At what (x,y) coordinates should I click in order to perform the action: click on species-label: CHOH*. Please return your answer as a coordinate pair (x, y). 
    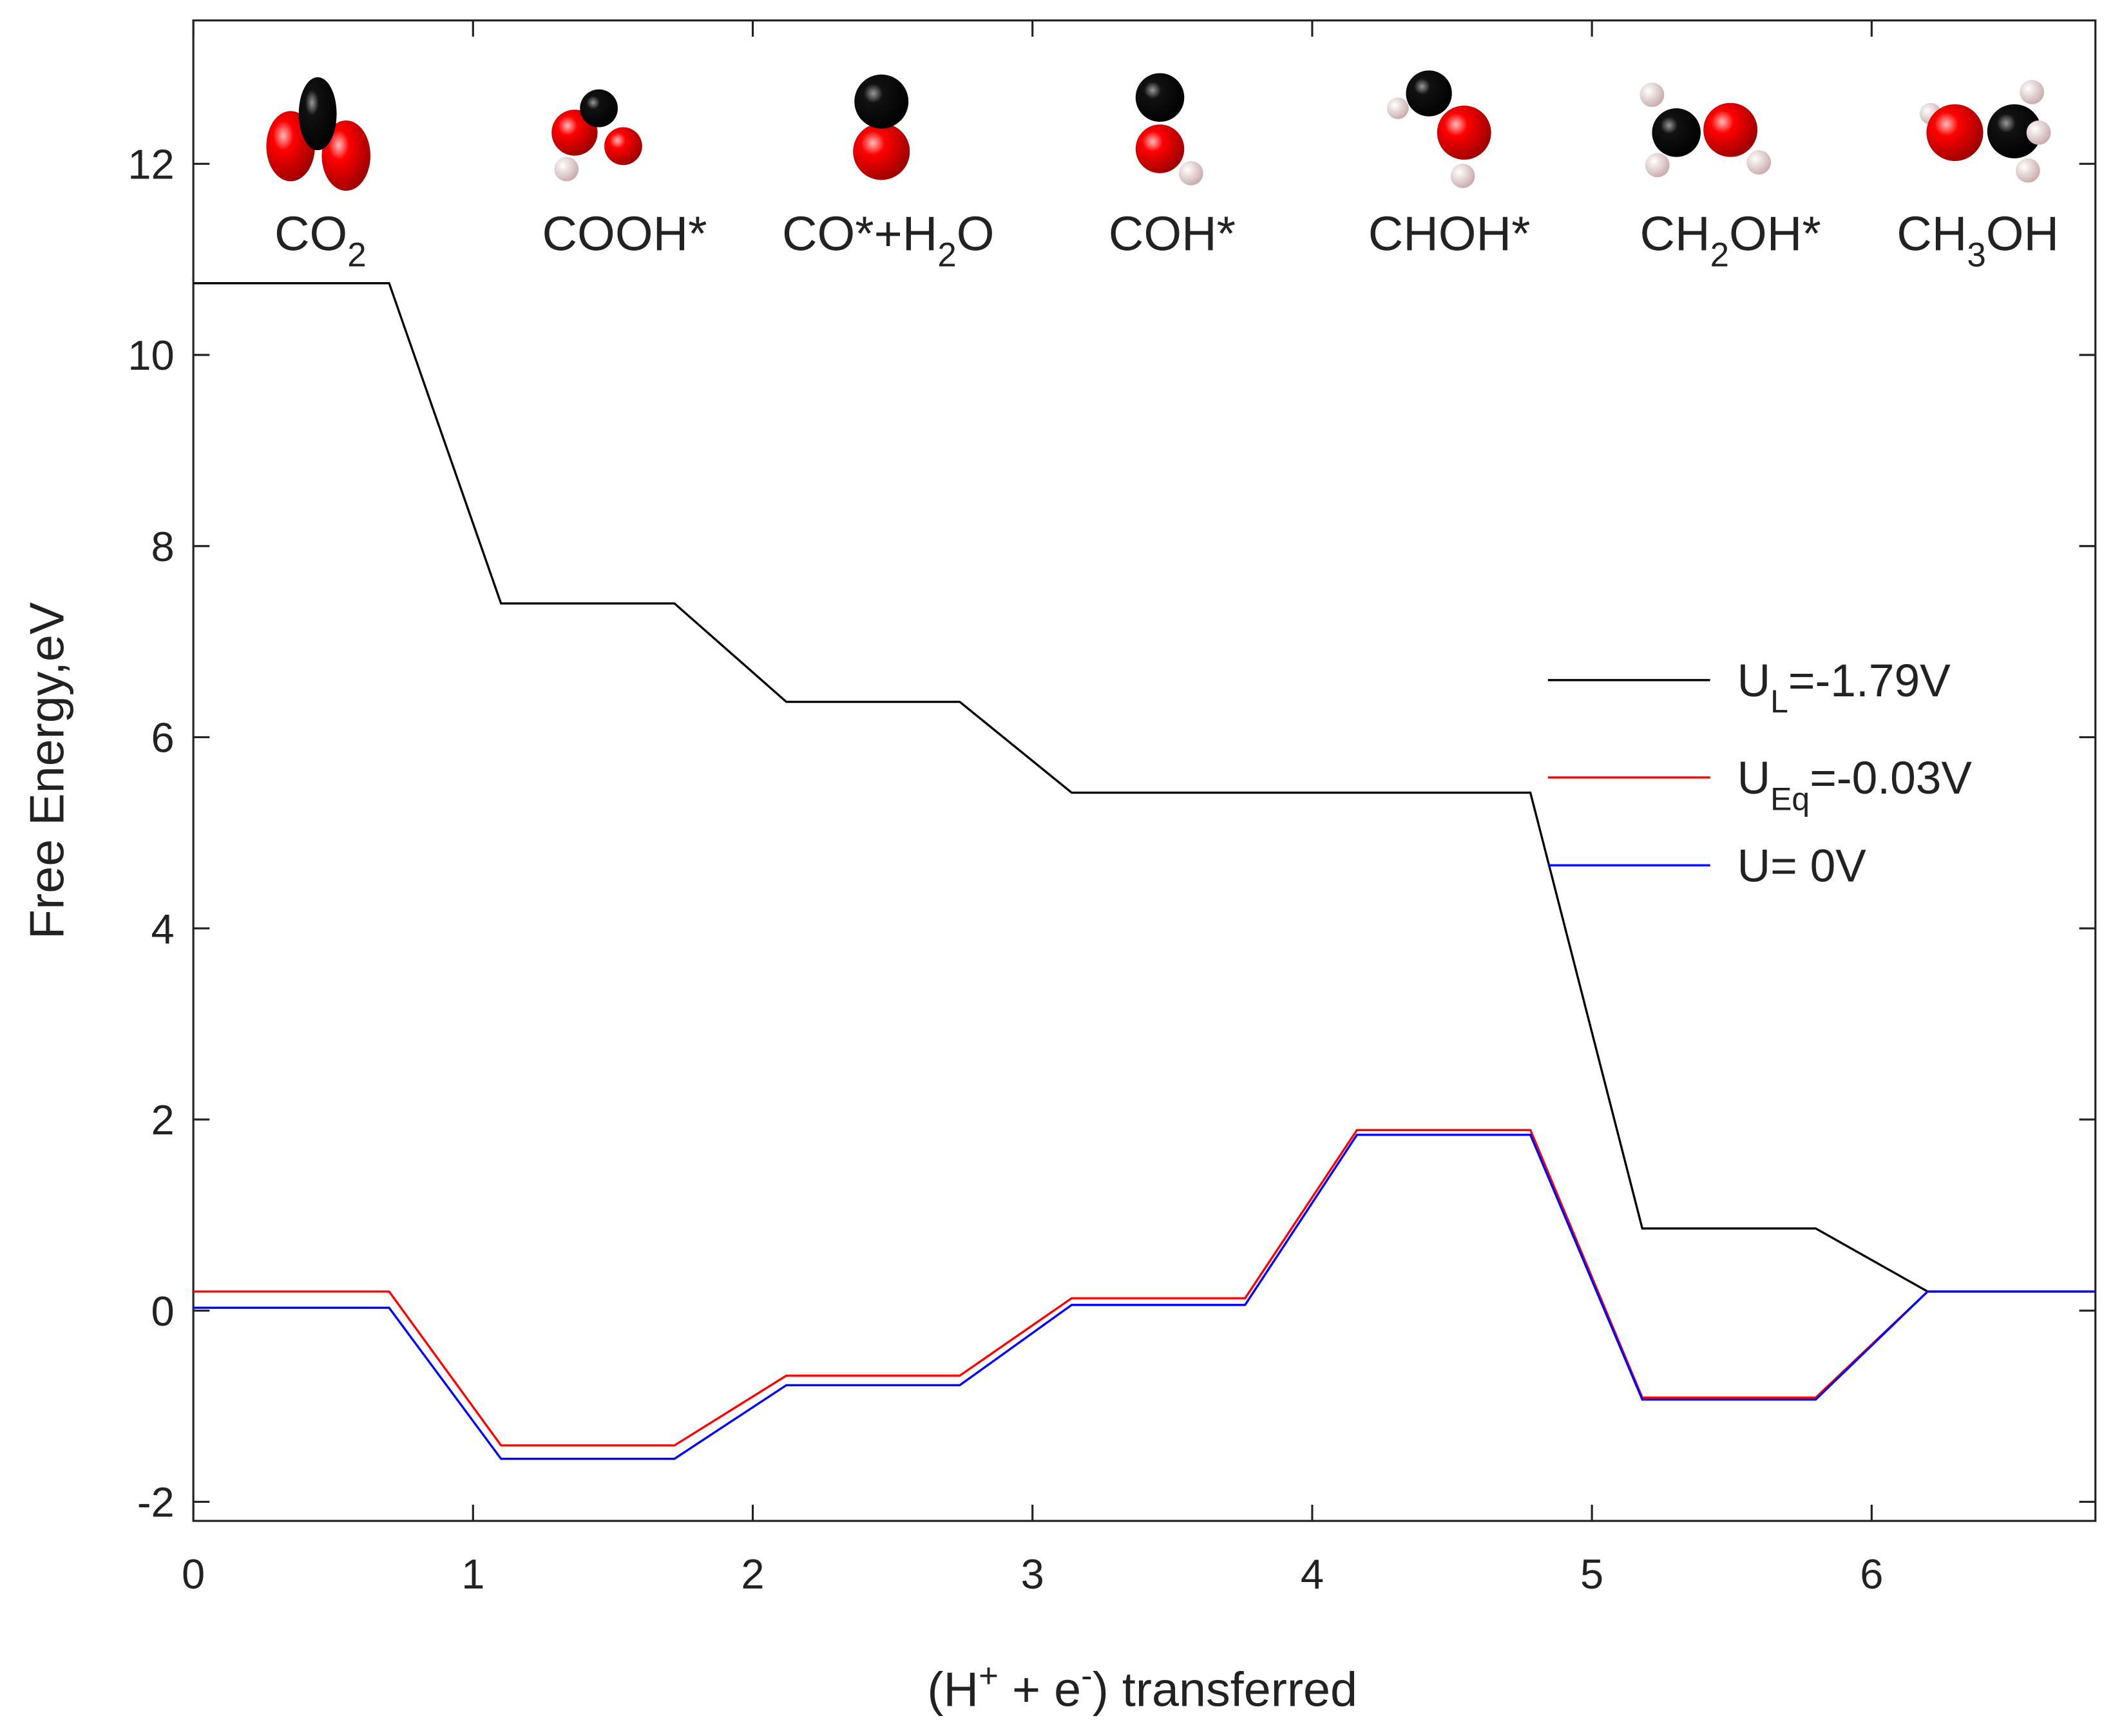
    Looking at the image, I should click on (1449, 234).